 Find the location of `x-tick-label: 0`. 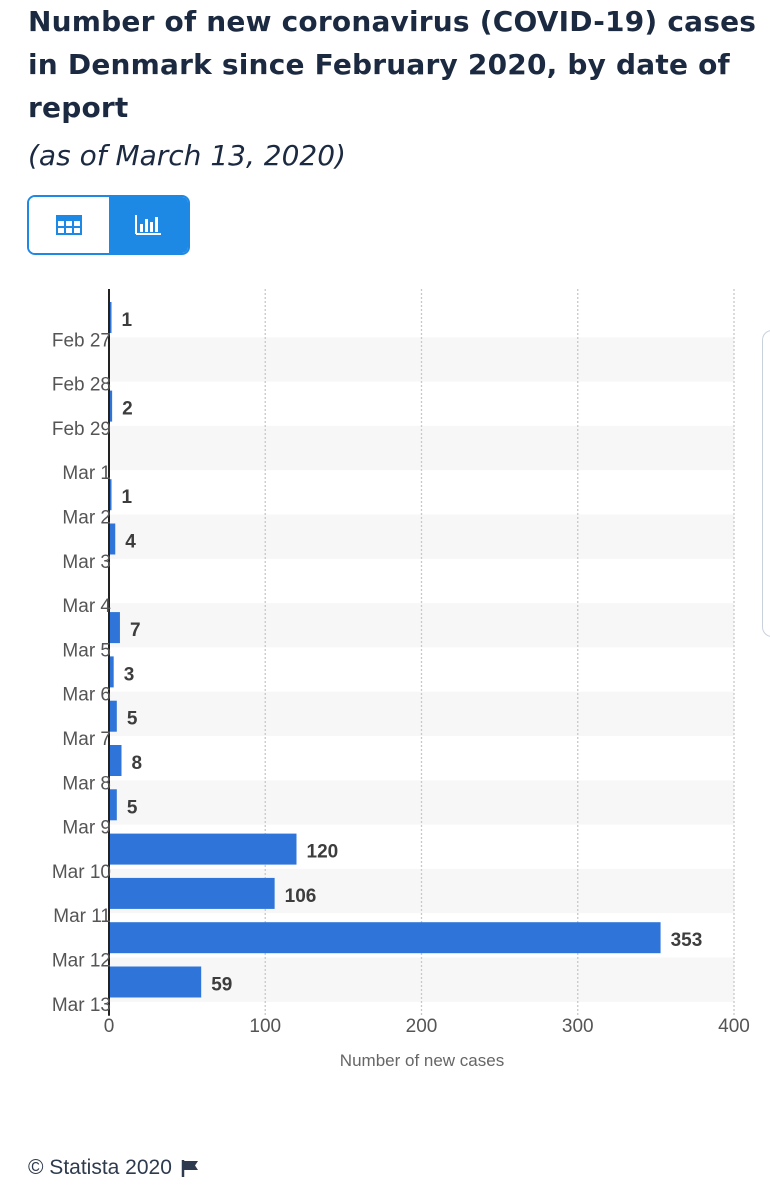

x-tick-label: 0 is located at coordinates (109, 1026).